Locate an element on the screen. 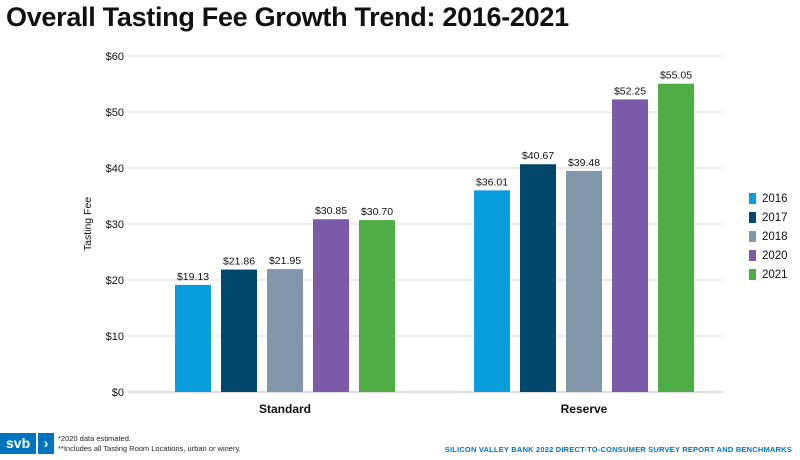  bar-value-label: $21.95 is located at coordinates (285, 261).